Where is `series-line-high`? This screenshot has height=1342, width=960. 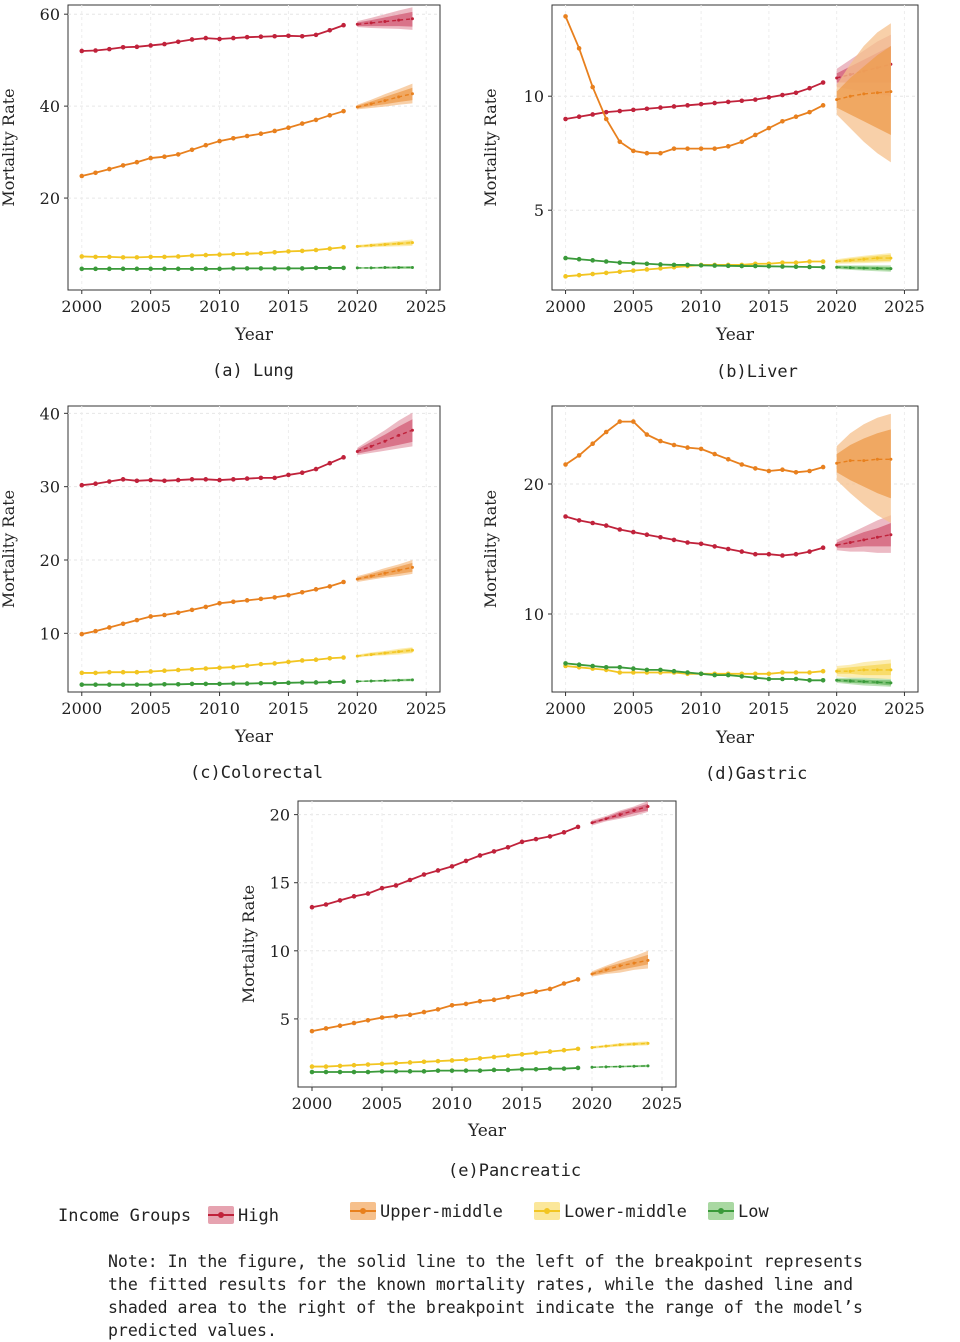
series-line-high is located at coordinates (445, 867).